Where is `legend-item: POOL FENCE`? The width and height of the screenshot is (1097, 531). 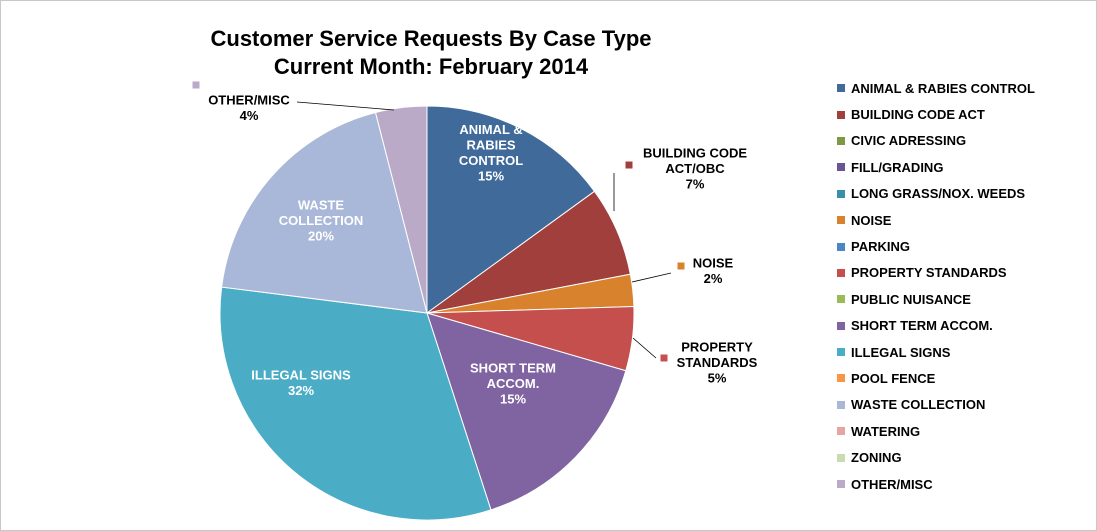
legend-item: POOL FENCE is located at coordinates (936, 378).